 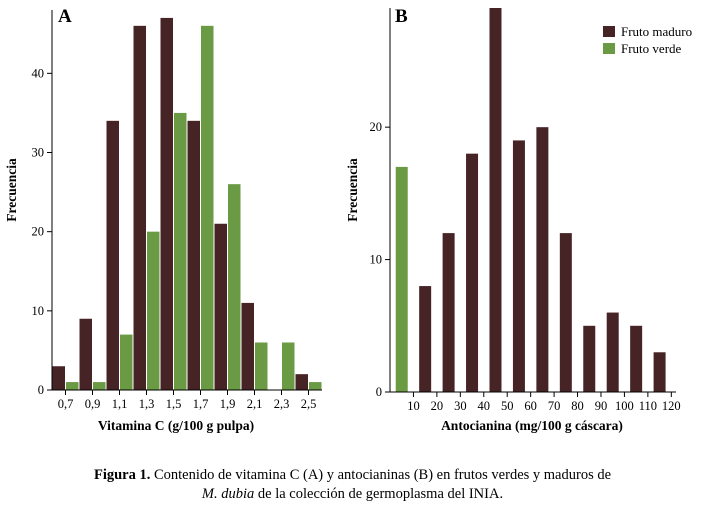 I want to click on x-tick-label-a-0-9: 0,9, so click(x=93, y=404).